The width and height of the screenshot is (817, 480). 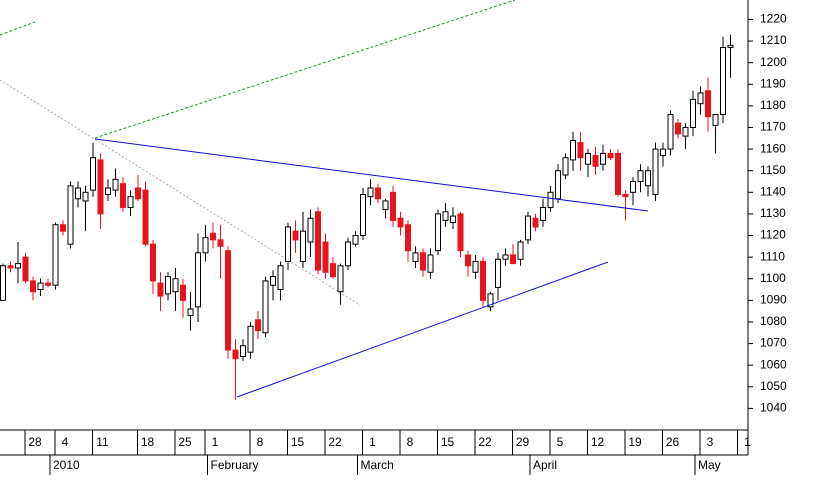 What do you see at coordinates (560, 442) in the screenshot?
I see `x-tick-label: 5` at bounding box center [560, 442].